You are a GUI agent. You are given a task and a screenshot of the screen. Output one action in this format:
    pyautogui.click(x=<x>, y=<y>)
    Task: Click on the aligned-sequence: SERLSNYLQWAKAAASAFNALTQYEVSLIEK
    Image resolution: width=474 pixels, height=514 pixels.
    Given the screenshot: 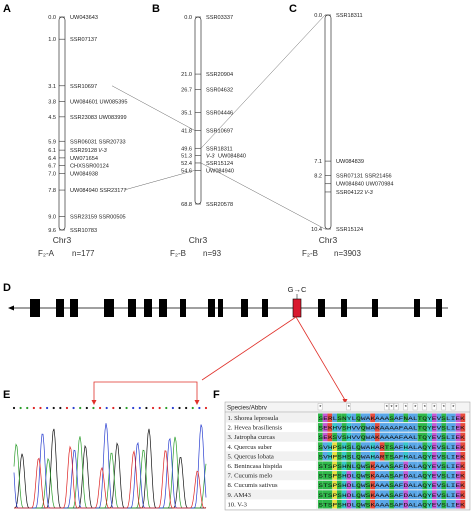 What is the action you would take?
    pyautogui.click(x=391, y=418)
    